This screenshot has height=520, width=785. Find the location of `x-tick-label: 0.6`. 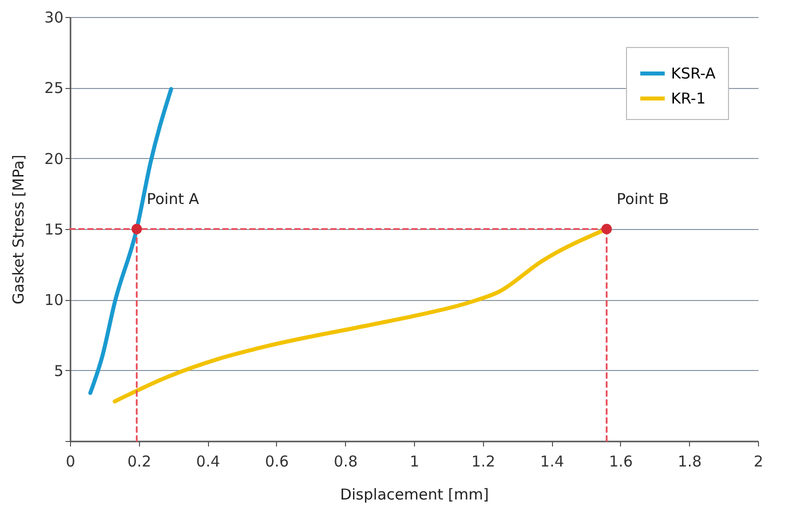

x-tick-label: 0.6 is located at coordinates (276, 461).